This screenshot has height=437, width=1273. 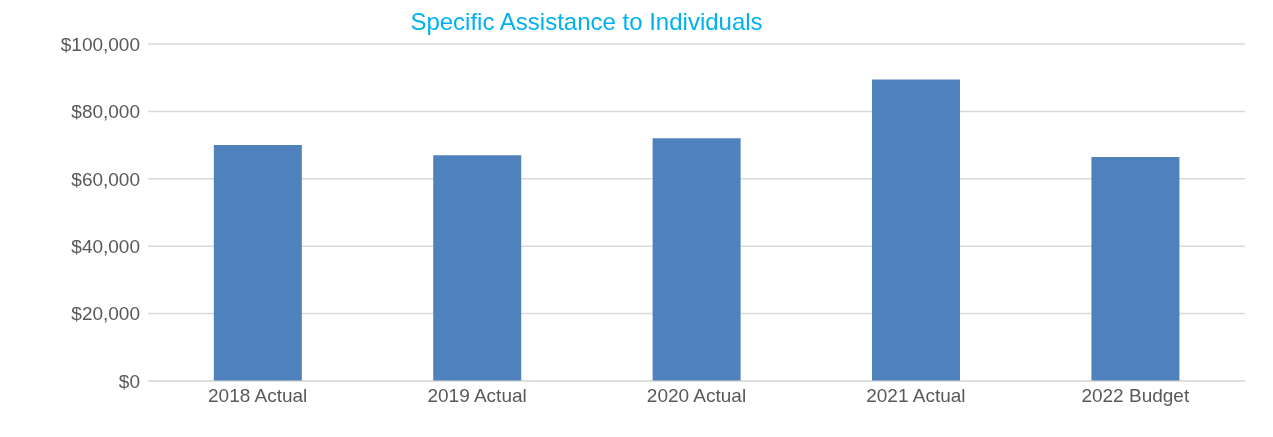 What do you see at coordinates (258, 396) in the screenshot?
I see `x-tick-label: 2018 Actual` at bounding box center [258, 396].